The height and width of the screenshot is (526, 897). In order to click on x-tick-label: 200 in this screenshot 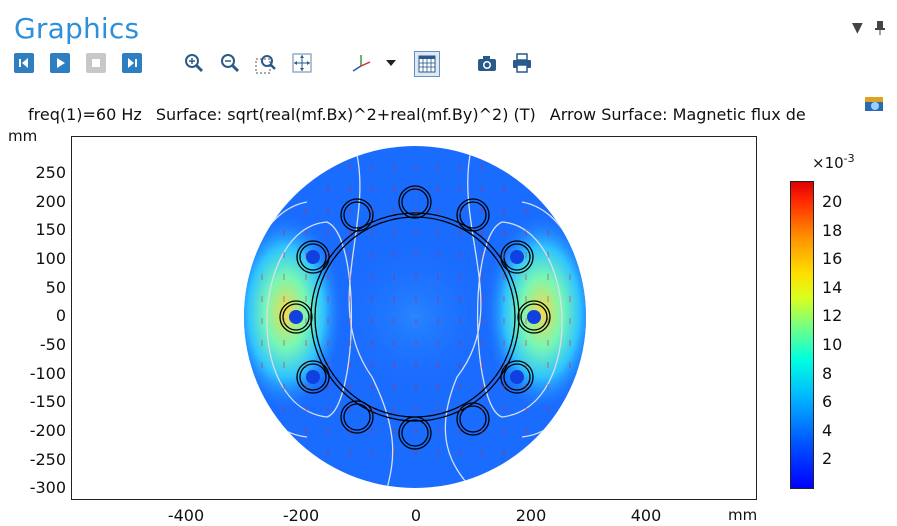, I will do `click(531, 515)`.